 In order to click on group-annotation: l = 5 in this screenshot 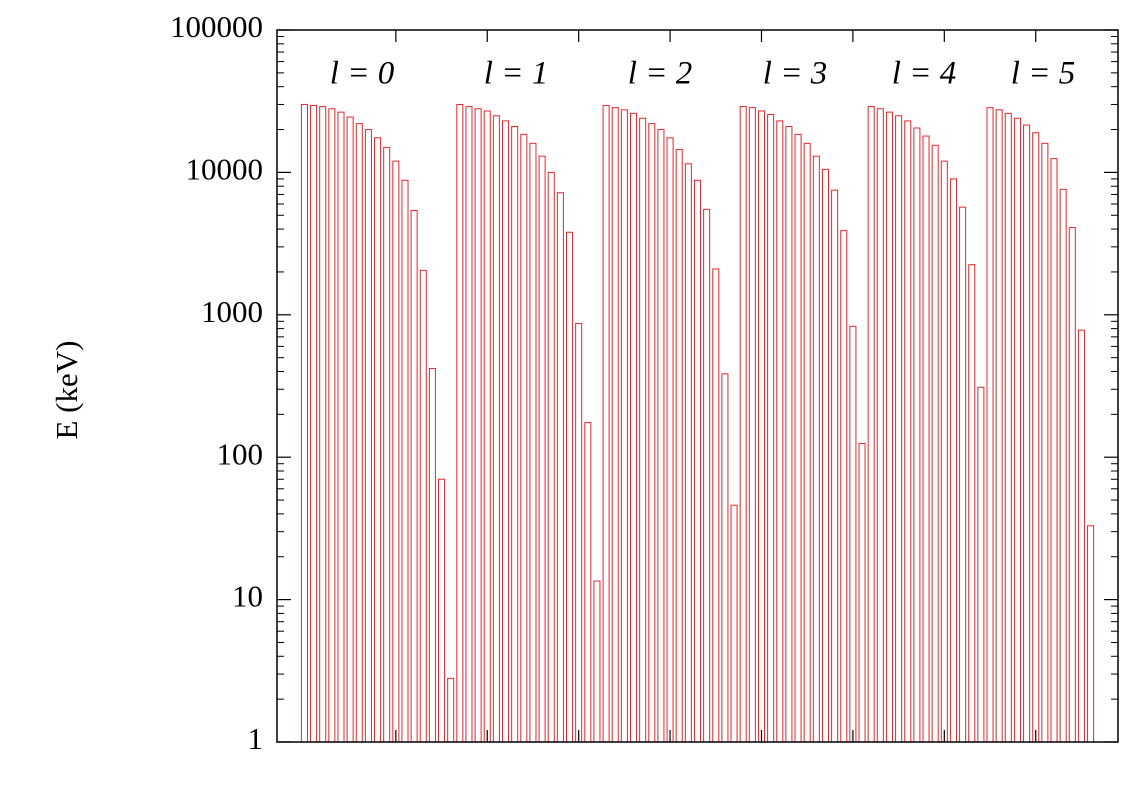, I will do `click(1043, 74)`.